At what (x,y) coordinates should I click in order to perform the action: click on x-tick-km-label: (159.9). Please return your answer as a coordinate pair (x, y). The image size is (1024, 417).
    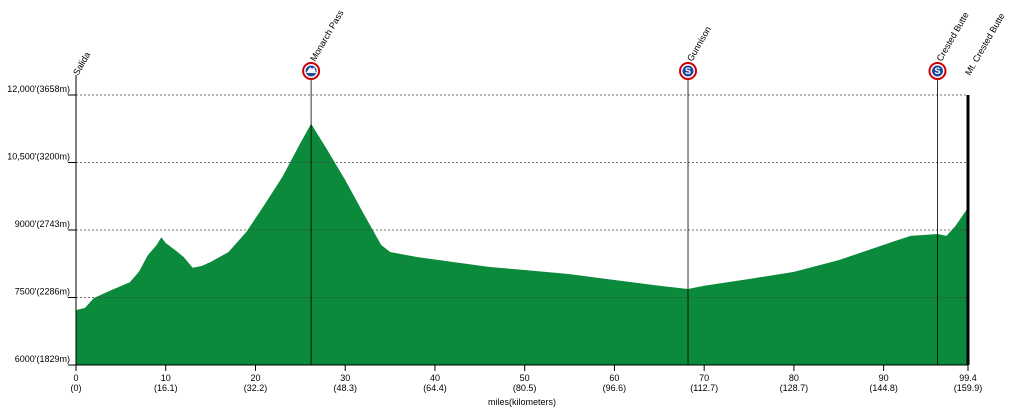
    Looking at the image, I should click on (968, 388).